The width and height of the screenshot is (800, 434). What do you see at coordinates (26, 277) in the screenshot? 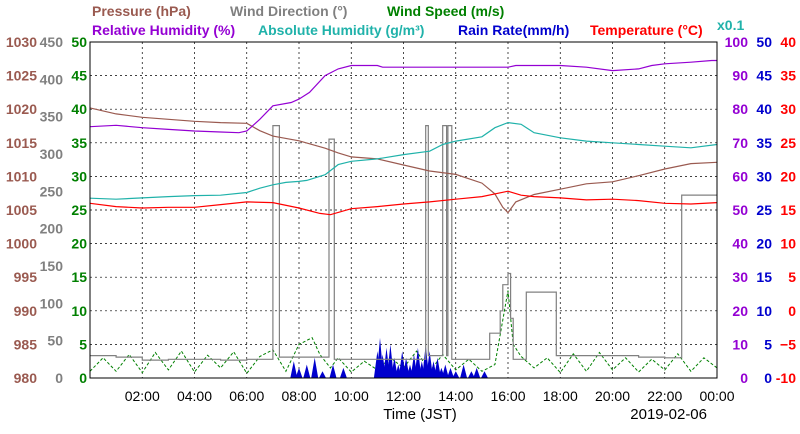
I see `y-tick-pressure: 995` at bounding box center [26, 277].